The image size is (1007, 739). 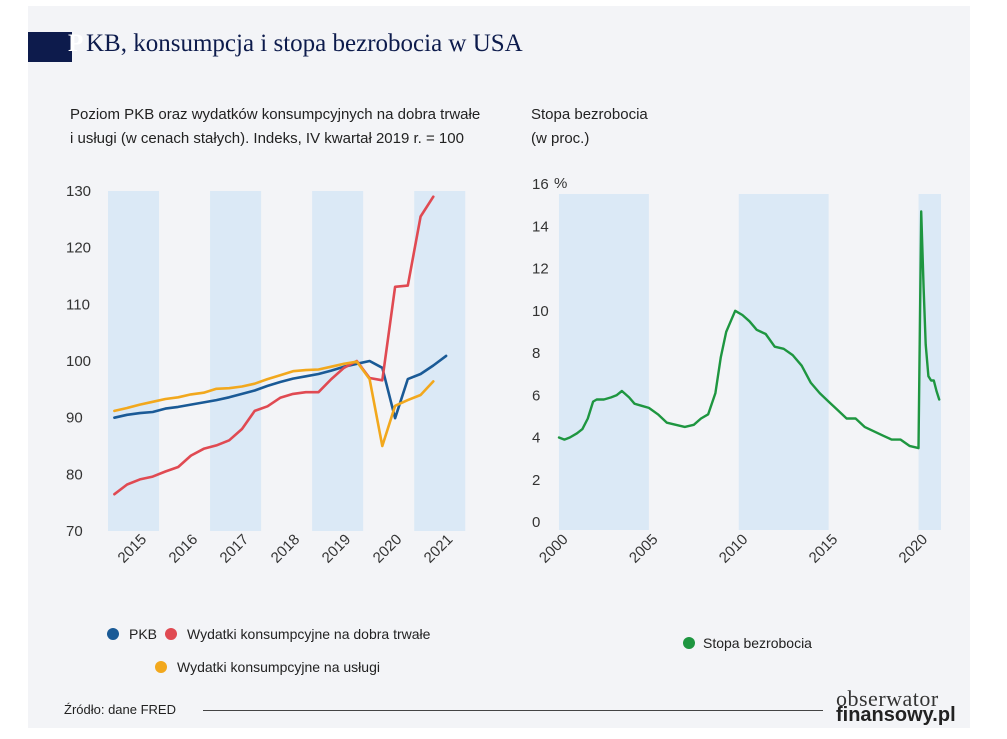 What do you see at coordinates (560, 138) in the screenshot?
I see `right-subtitle-line2: (w proc.)` at bounding box center [560, 138].